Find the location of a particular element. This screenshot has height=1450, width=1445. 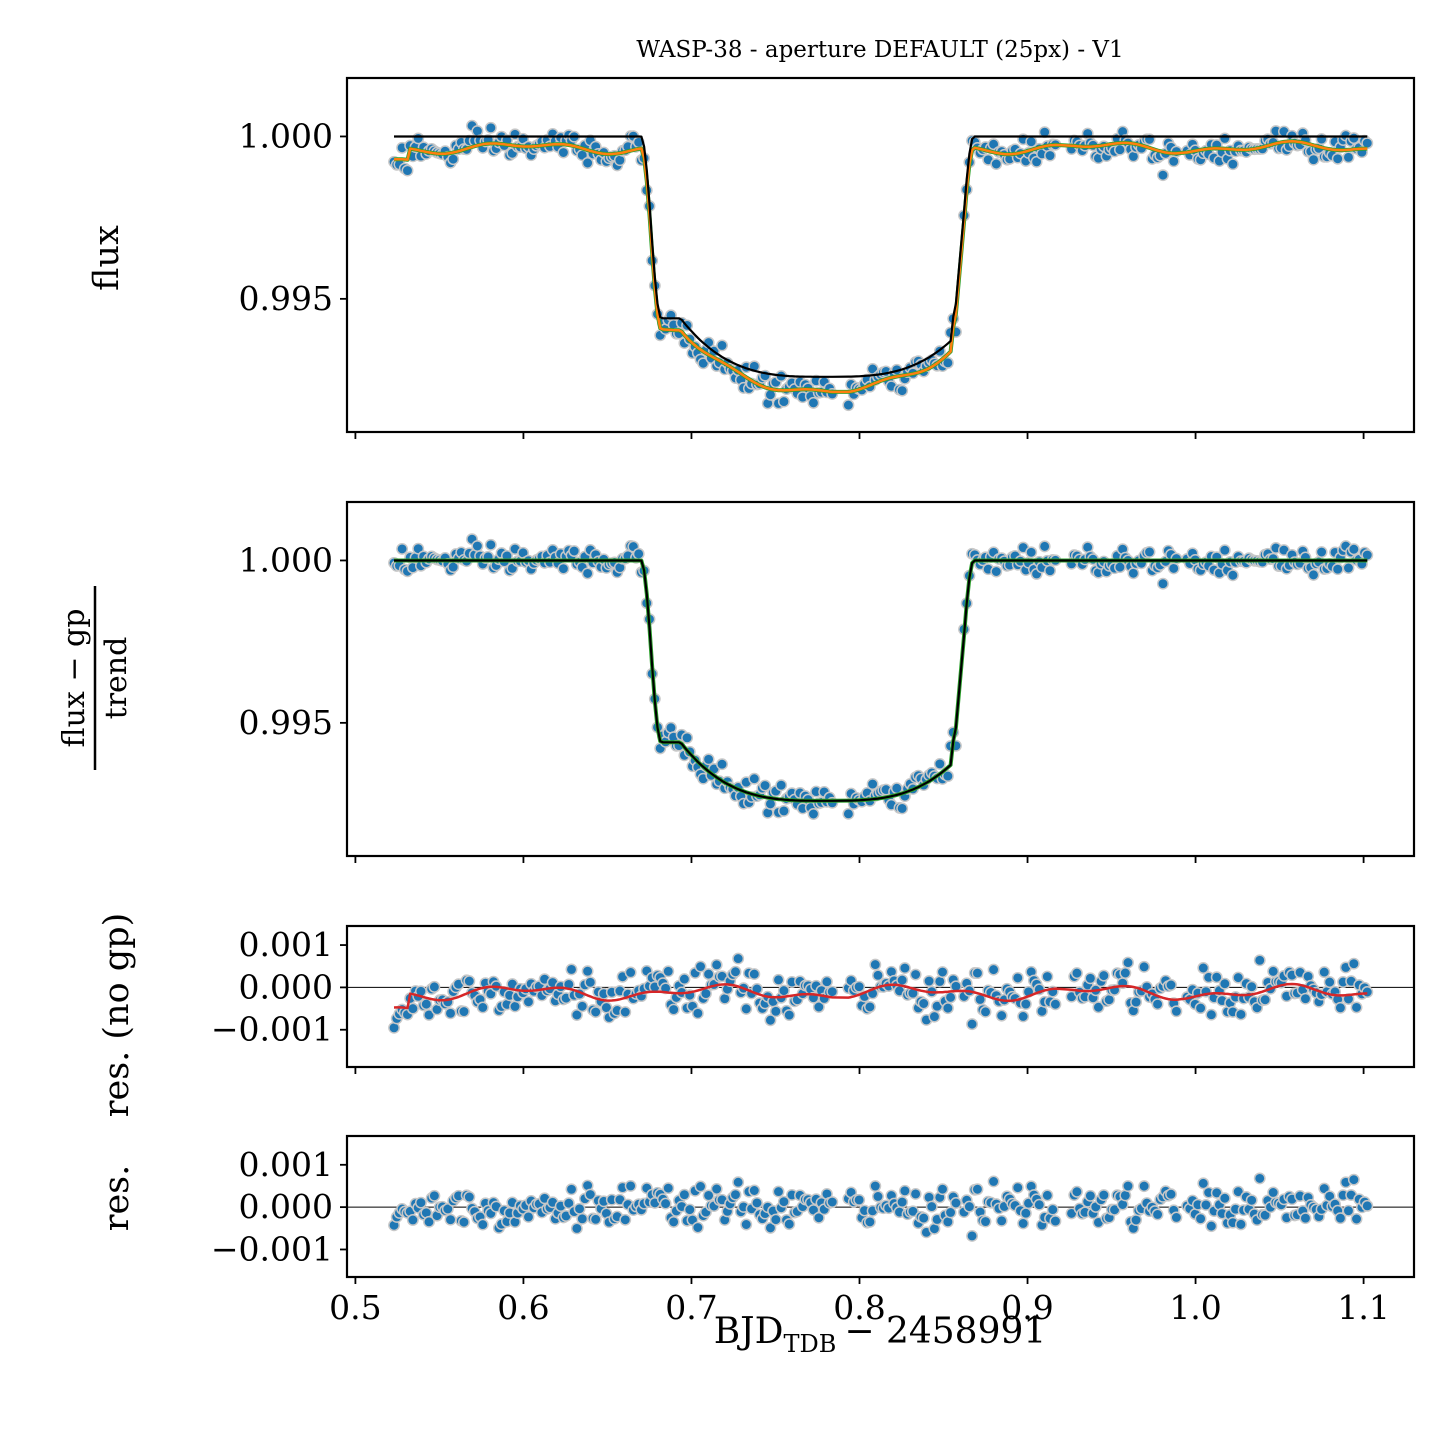

transit-model-line is located at coordinates (881, 680).